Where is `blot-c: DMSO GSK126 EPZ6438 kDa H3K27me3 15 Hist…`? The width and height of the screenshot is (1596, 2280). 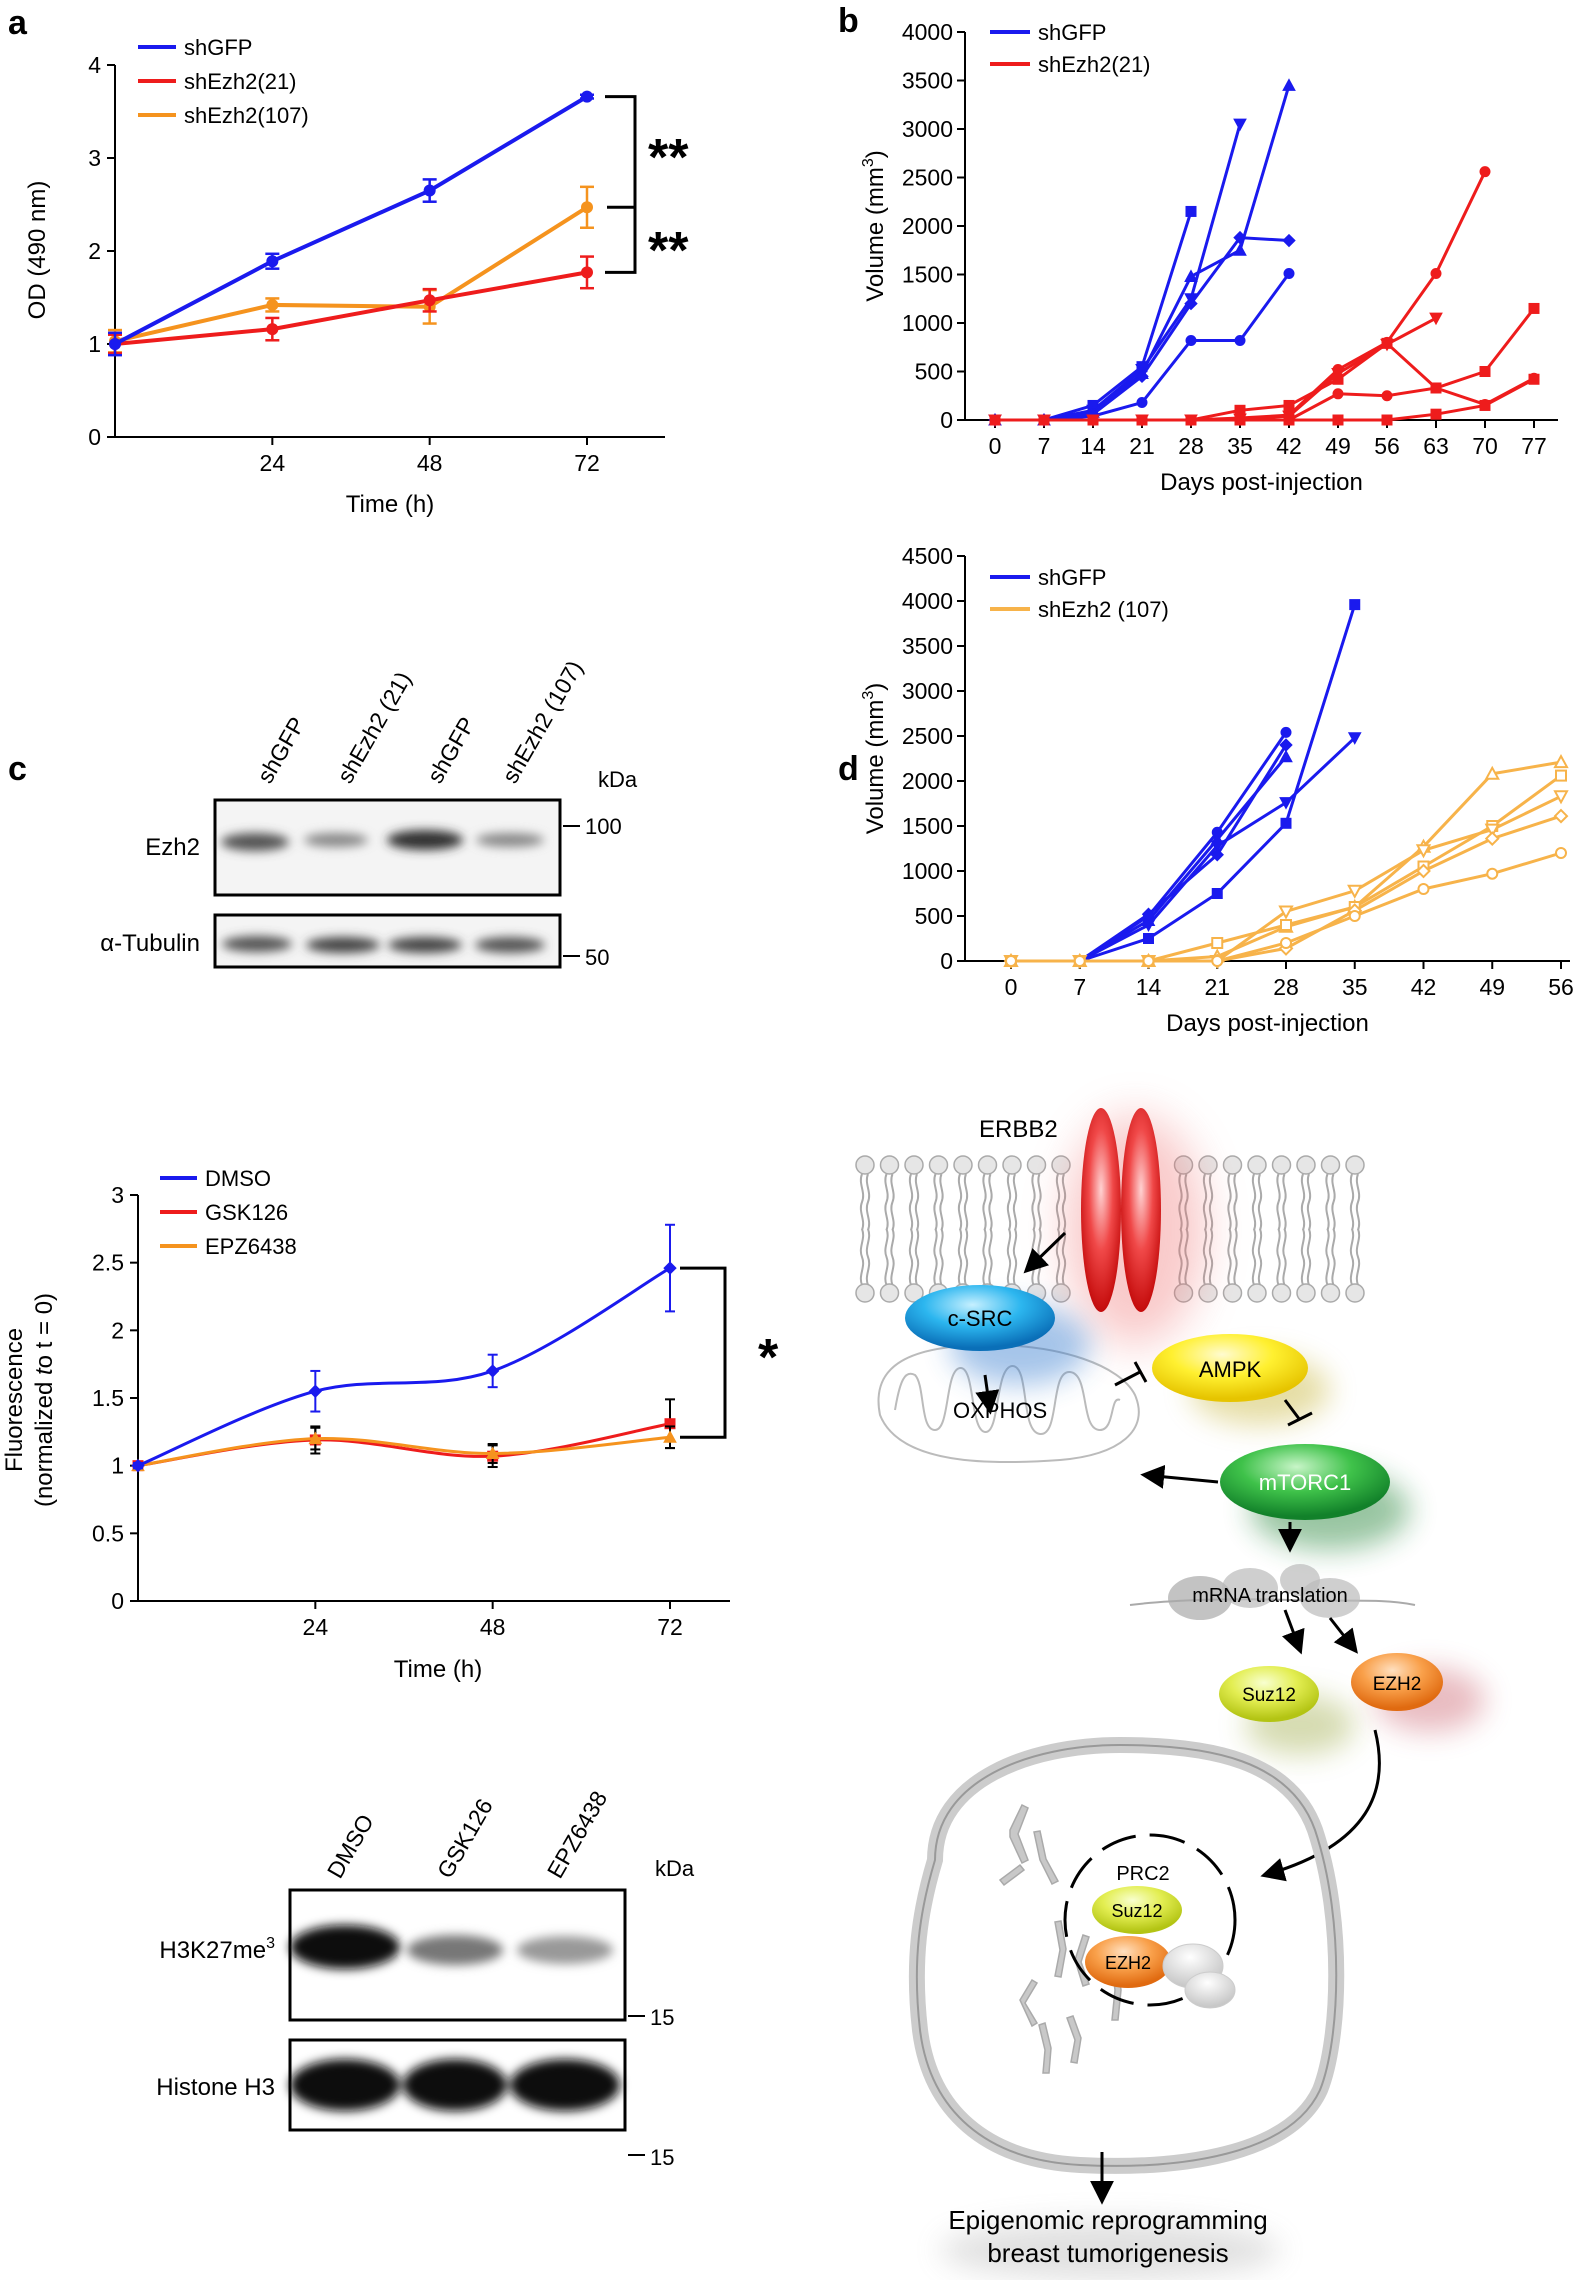 blot-c: DMSO GSK126 EPZ6438 kDa H3K27me3 15 Hist… is located at coordinates (425, 1978).